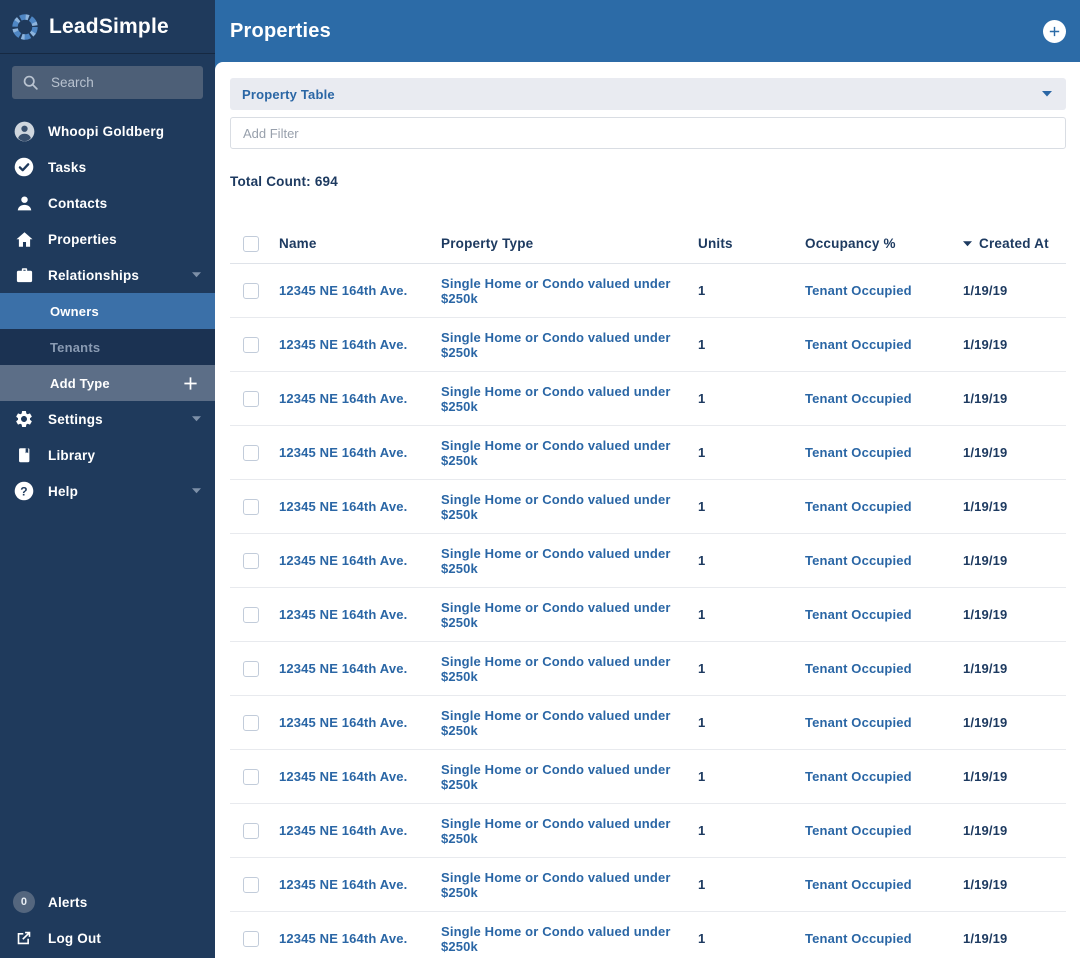 The height and width of the screenshot is (958, 1080). What do you see at coordinates (107, 27) in the screenshot?
I see `brand: LeadSimple` at bounding box center [107, 27].